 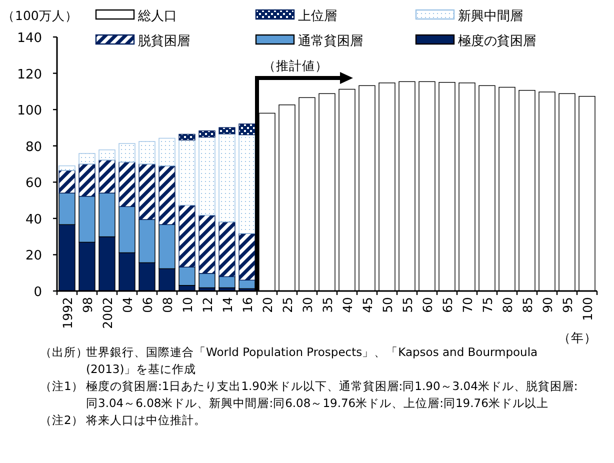 What do you see at coordinates (577, 337) in the screenshot?
I see `x-axis-title: （年）` at bounding box center [577, 337].